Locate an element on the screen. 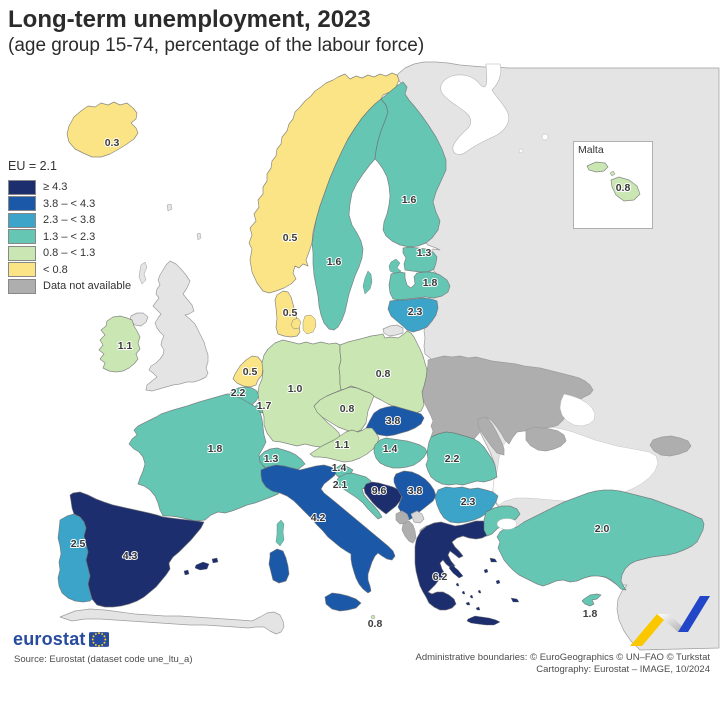 The height and width of the screenshot is (720, 720). svg-text: 2.5 is located at coordinates (78, 544).